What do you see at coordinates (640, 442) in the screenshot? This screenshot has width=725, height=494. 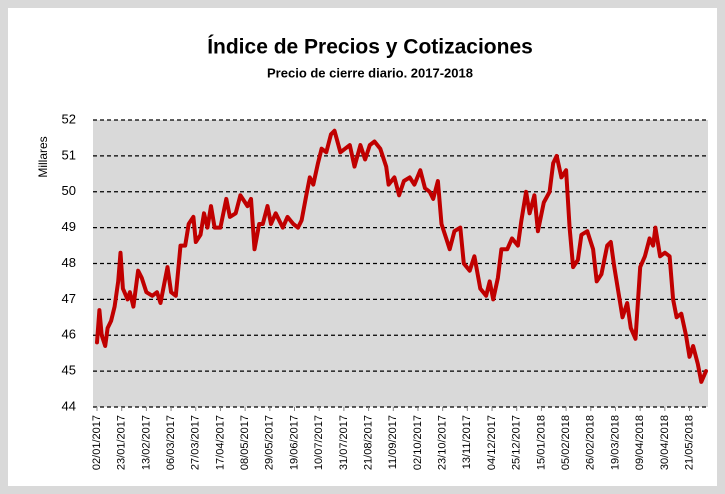 I see `x-tick-label: 09/04/2018` at bounding box center [640, 442].